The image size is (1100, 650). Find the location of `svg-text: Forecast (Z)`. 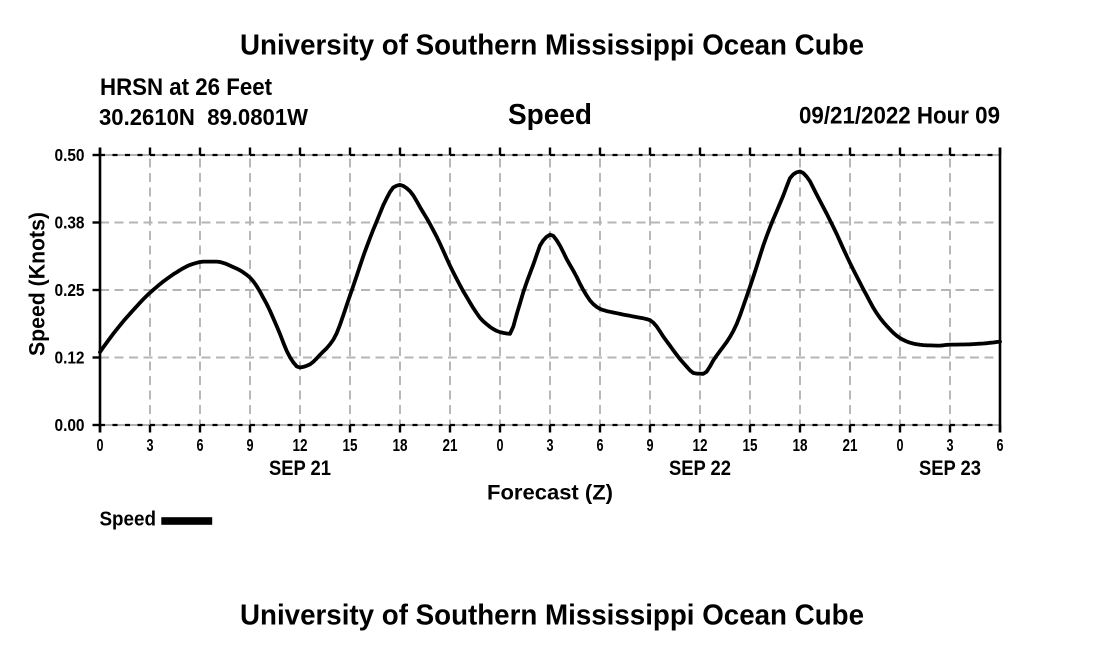

svg-text: Forecast (Z) is located at coordinates (550, 493).